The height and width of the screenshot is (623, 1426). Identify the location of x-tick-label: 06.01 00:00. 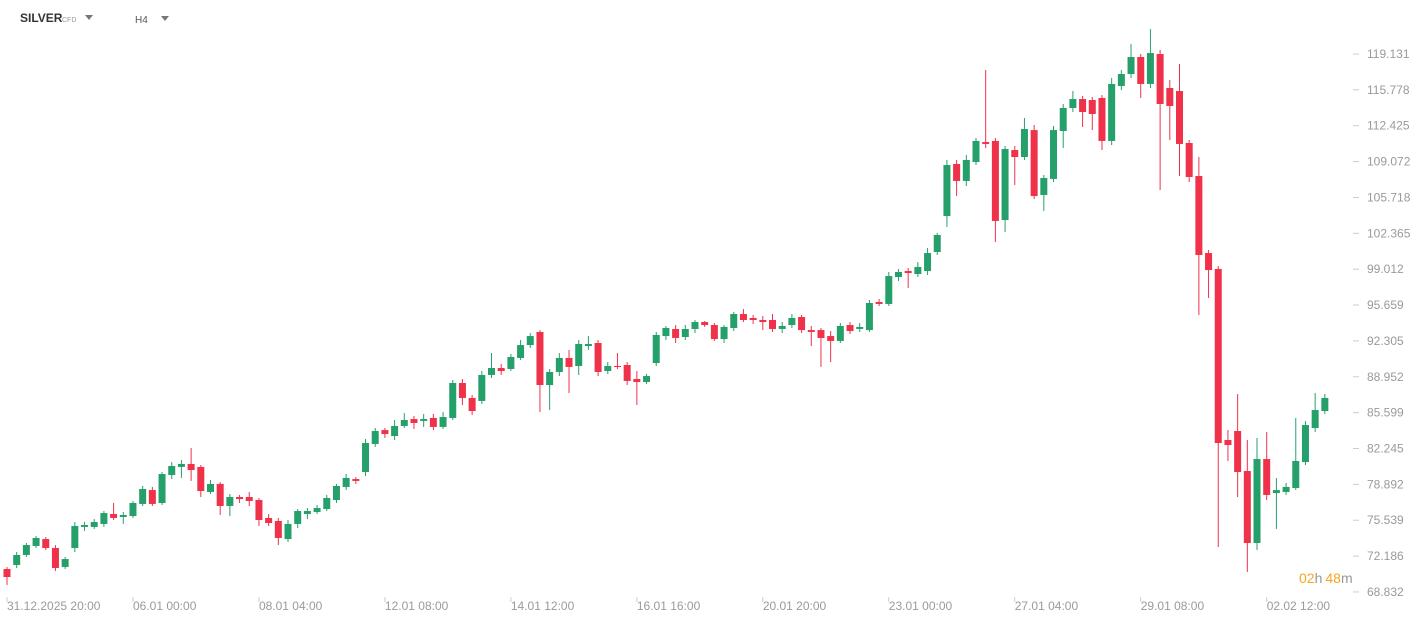
(165, 606).